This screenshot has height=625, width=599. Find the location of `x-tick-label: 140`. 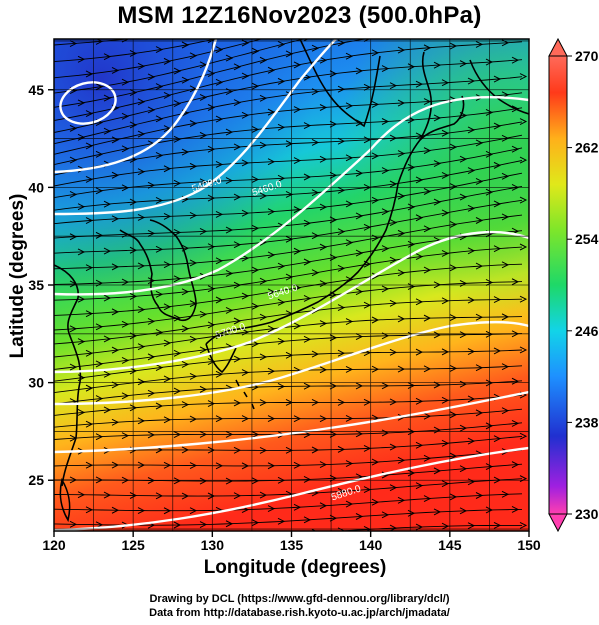

x-tick-label: 140 is located at coordinates (371, 545).